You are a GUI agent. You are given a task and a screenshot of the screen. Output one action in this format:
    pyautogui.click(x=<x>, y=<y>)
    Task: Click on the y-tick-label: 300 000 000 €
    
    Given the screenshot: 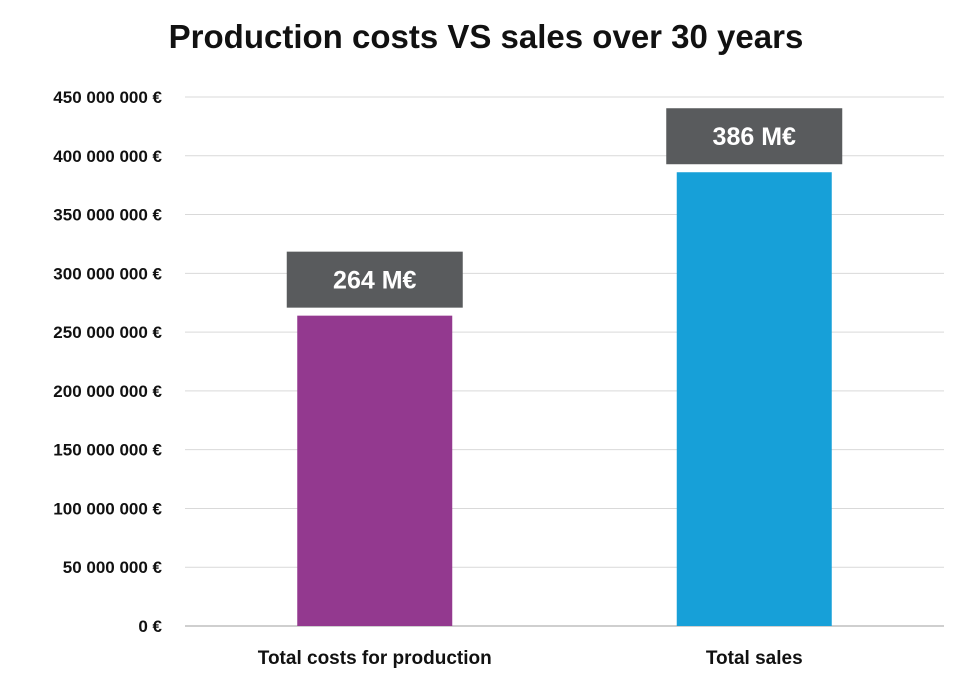 What is the action you would take?
    pyautogui.click(x=107, y=273)
    